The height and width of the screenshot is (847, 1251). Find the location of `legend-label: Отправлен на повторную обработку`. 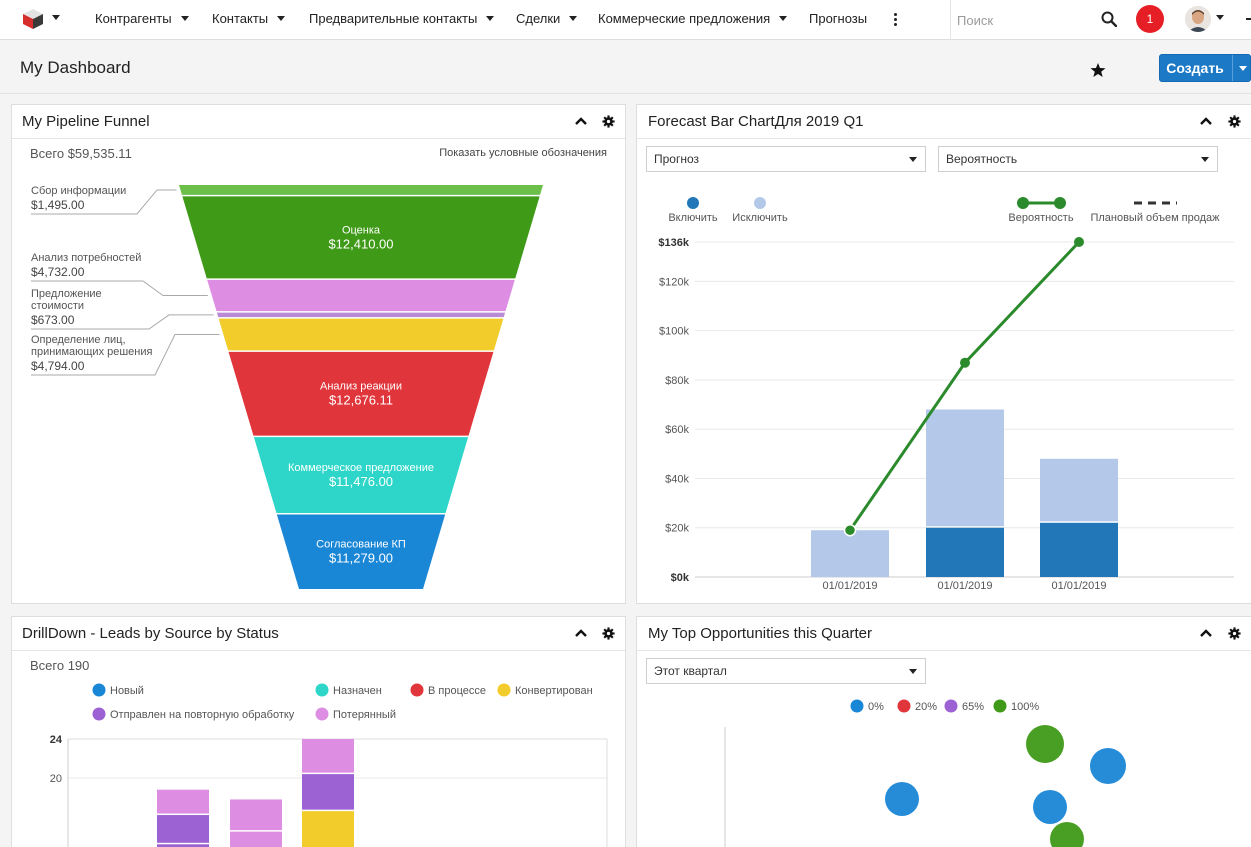

legend-label: Отправлен на повторную обработку is located at coordinates (202, 715).